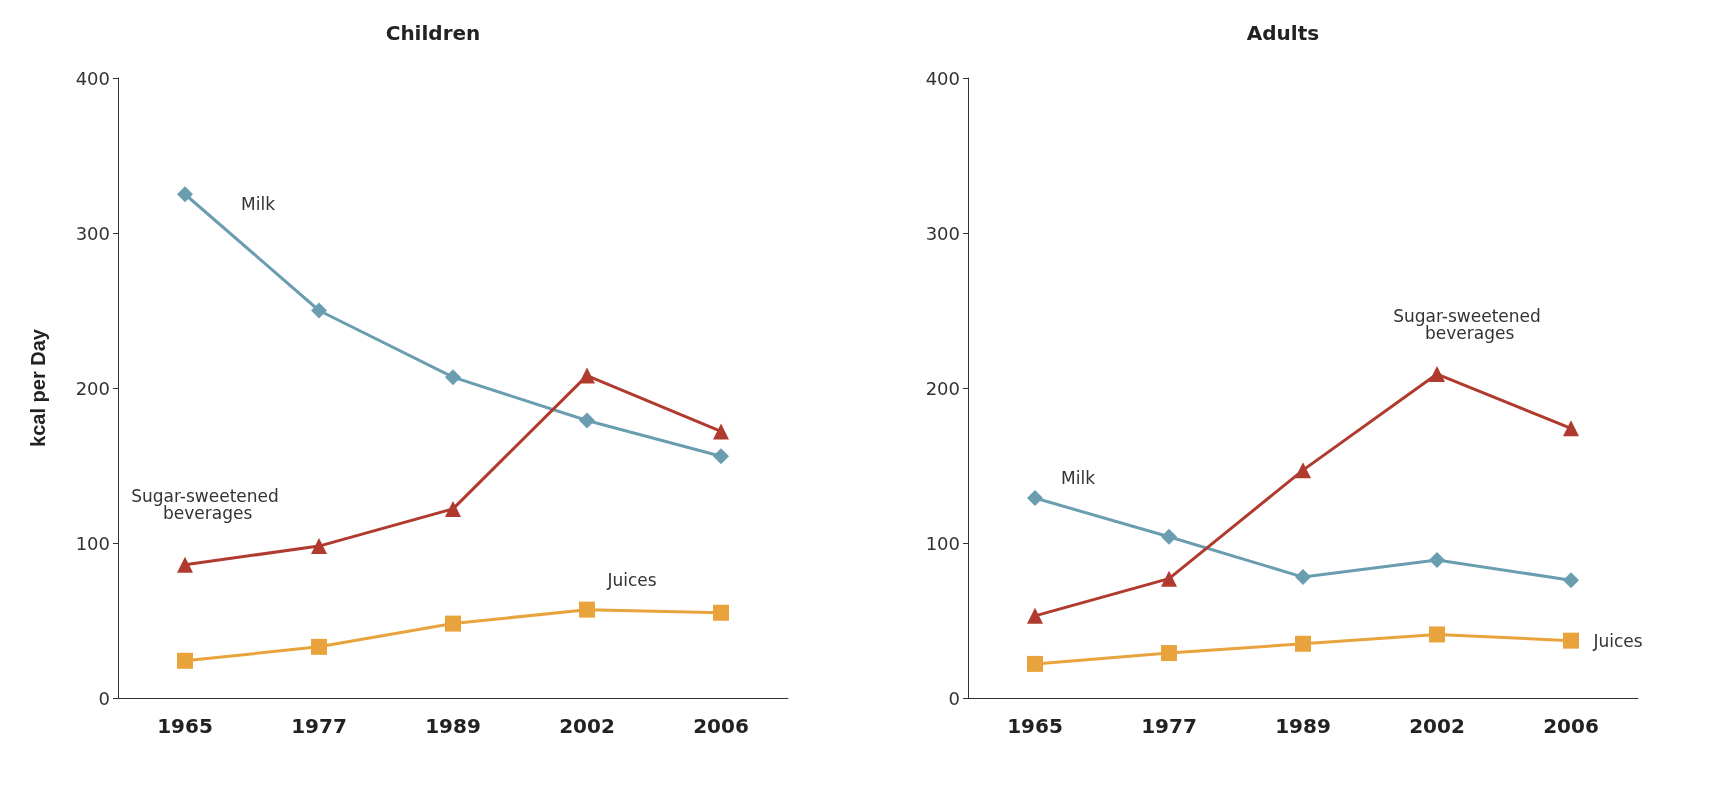  Describe the element at coordinates (1283, 33) in the screenshot. I see `chart-title: Adults` at that location.